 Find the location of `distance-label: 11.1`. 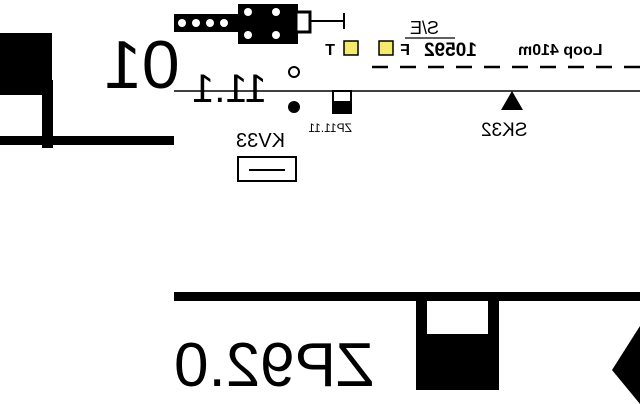

distance-label: 11.1 is located at coordinates (229, 89).